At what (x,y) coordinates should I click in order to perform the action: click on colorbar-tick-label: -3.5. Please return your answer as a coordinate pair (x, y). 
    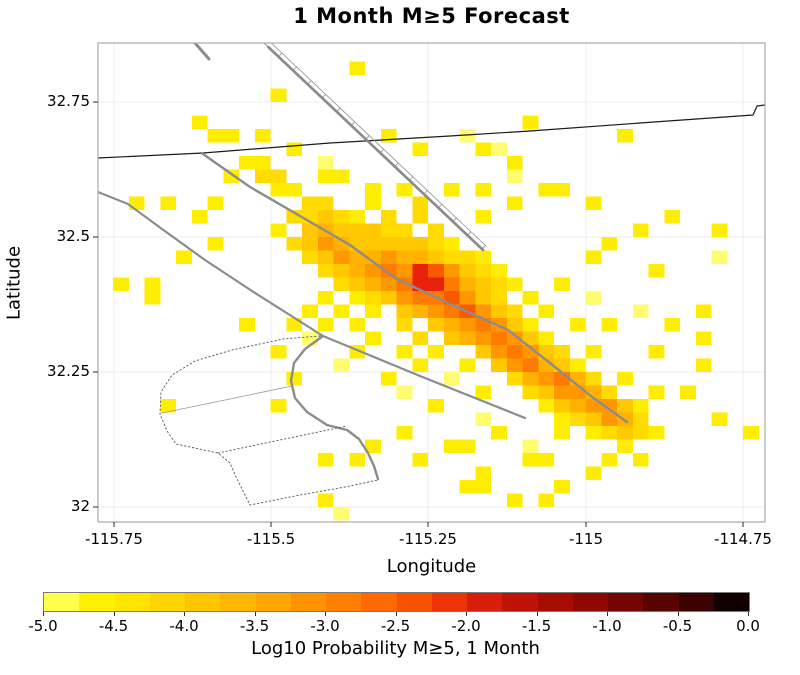
    Looking at the image, I should click on (254, 626).